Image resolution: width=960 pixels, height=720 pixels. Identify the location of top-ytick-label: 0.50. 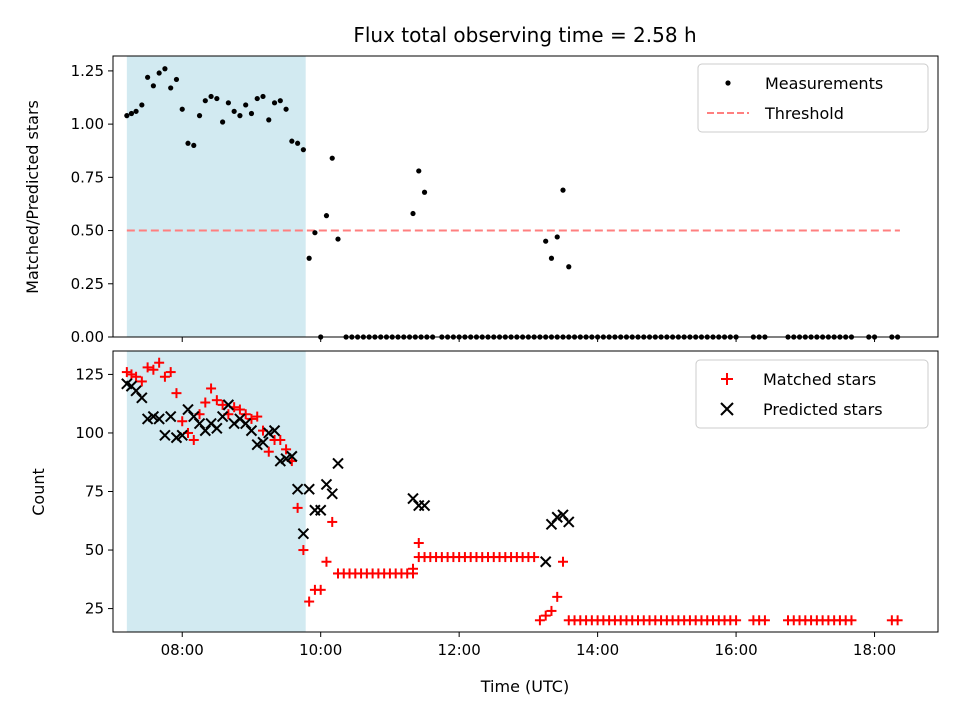
(87, 231).